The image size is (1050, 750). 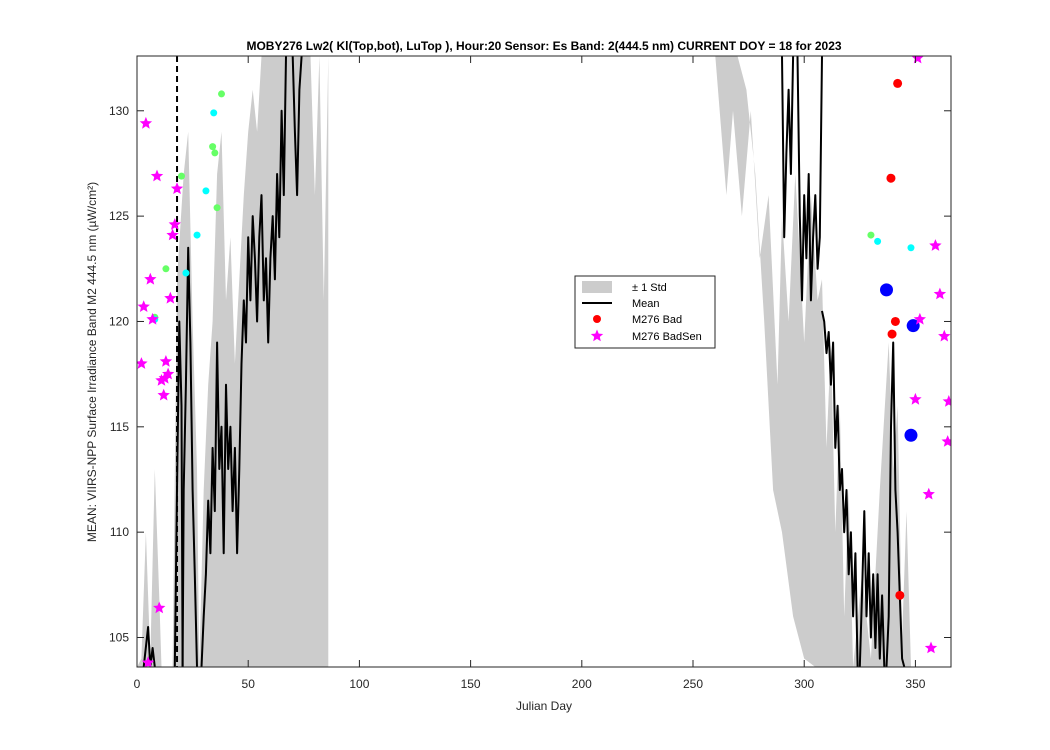 I want to click on x-axis-label: Julian Day, so click(x=544, y=706).